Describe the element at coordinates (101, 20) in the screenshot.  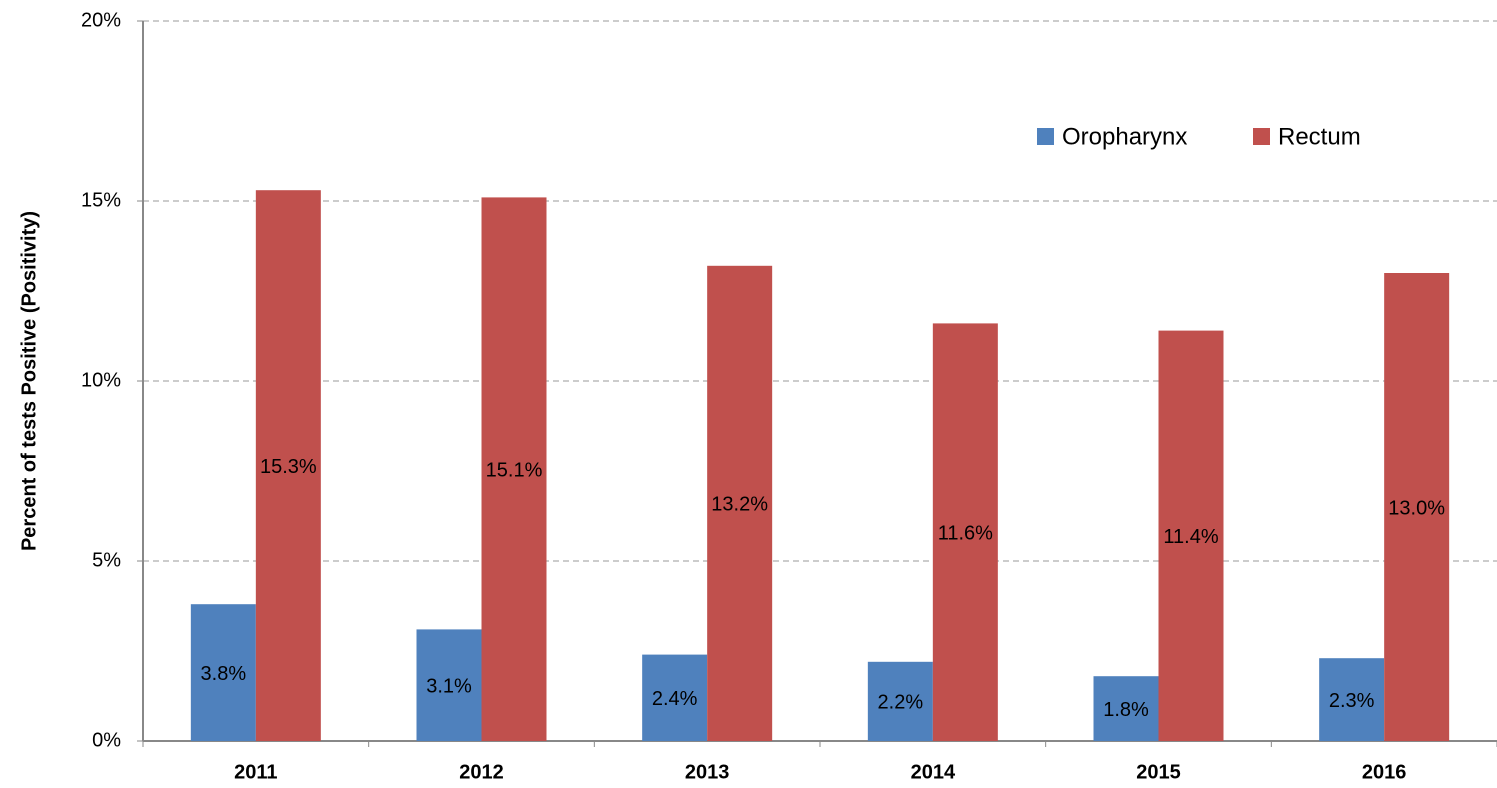
I see `y-tick-label: 20%` at that location.